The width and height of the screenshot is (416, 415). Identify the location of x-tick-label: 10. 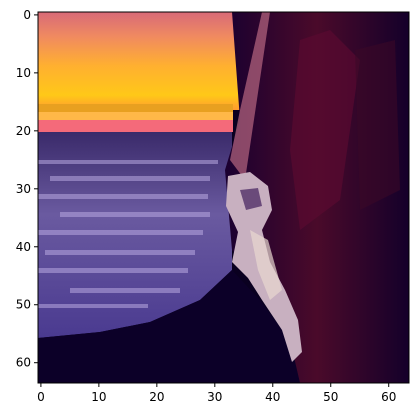
(98, 397).